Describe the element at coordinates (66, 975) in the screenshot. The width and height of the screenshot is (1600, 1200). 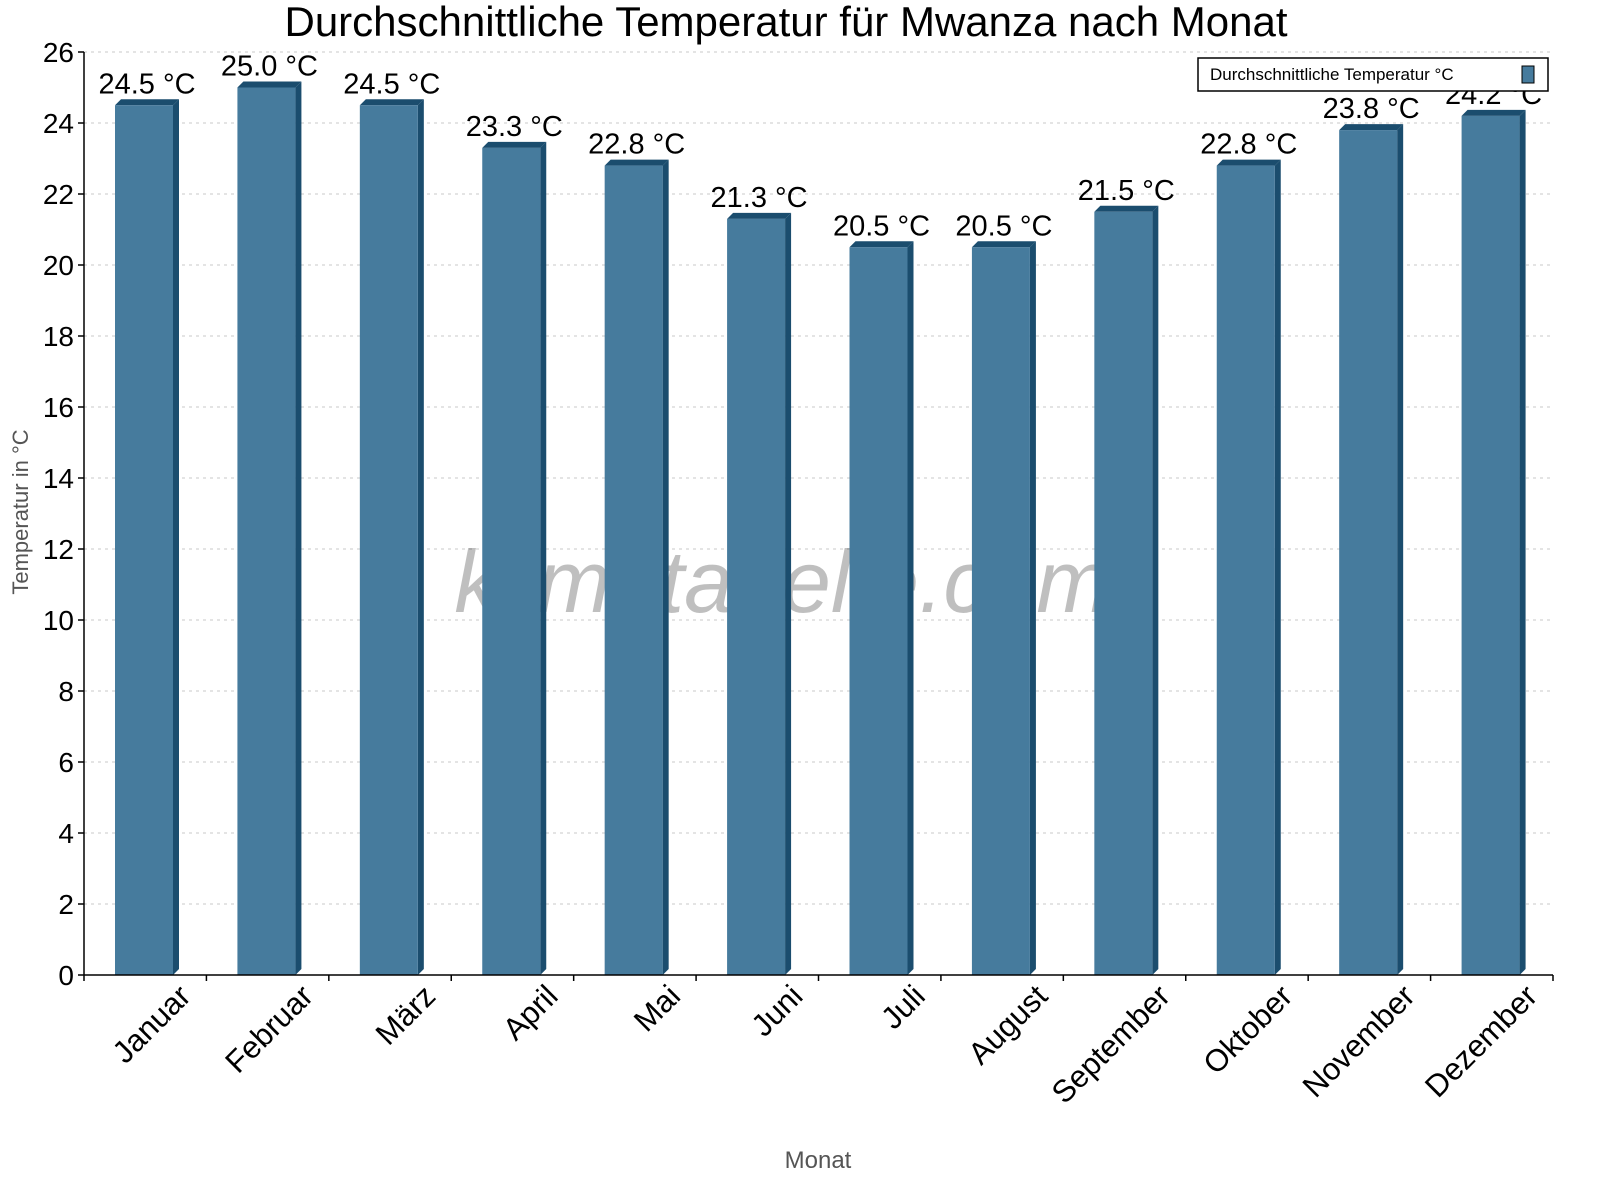
I see `y-tick-label: 0` at that location.